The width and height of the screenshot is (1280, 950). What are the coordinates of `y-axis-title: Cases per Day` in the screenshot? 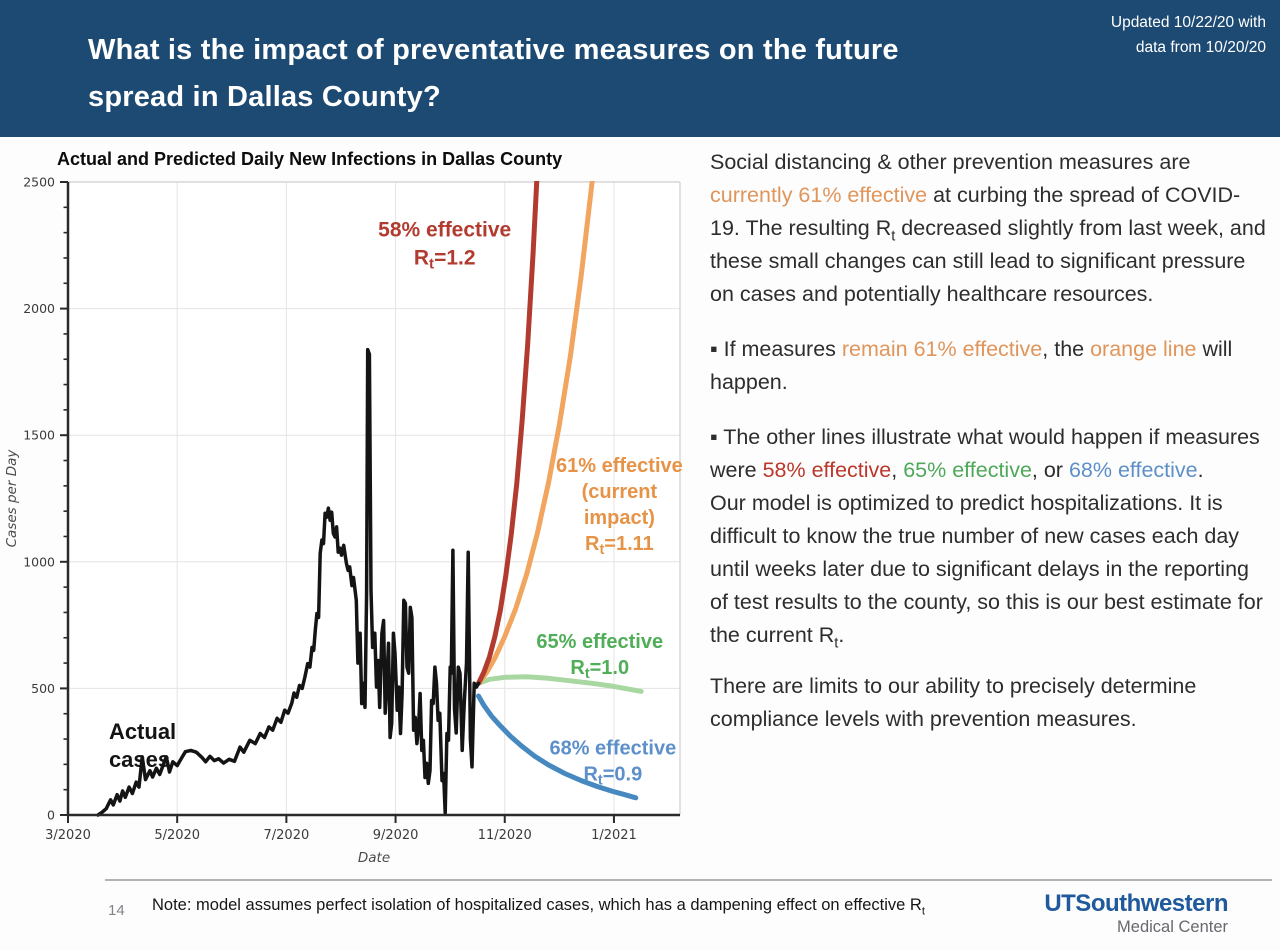 It's located at (12, 498).